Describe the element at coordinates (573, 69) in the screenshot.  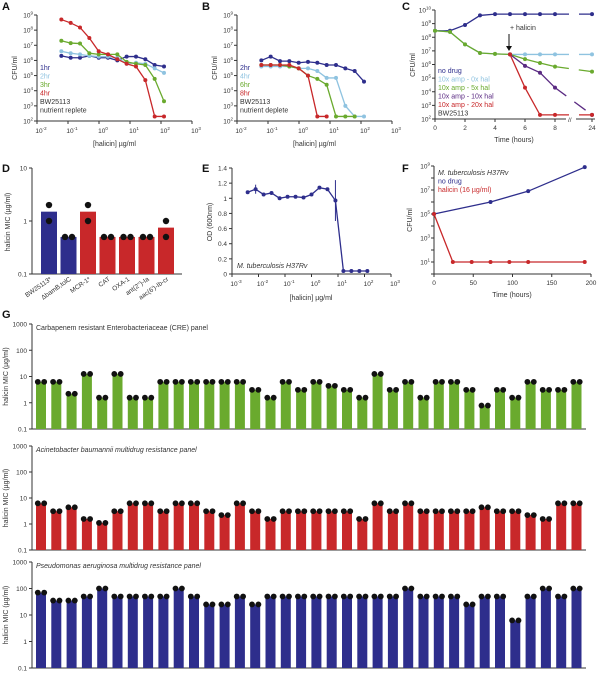
I see `series-10x amp - 5x hal-extension` at that location.